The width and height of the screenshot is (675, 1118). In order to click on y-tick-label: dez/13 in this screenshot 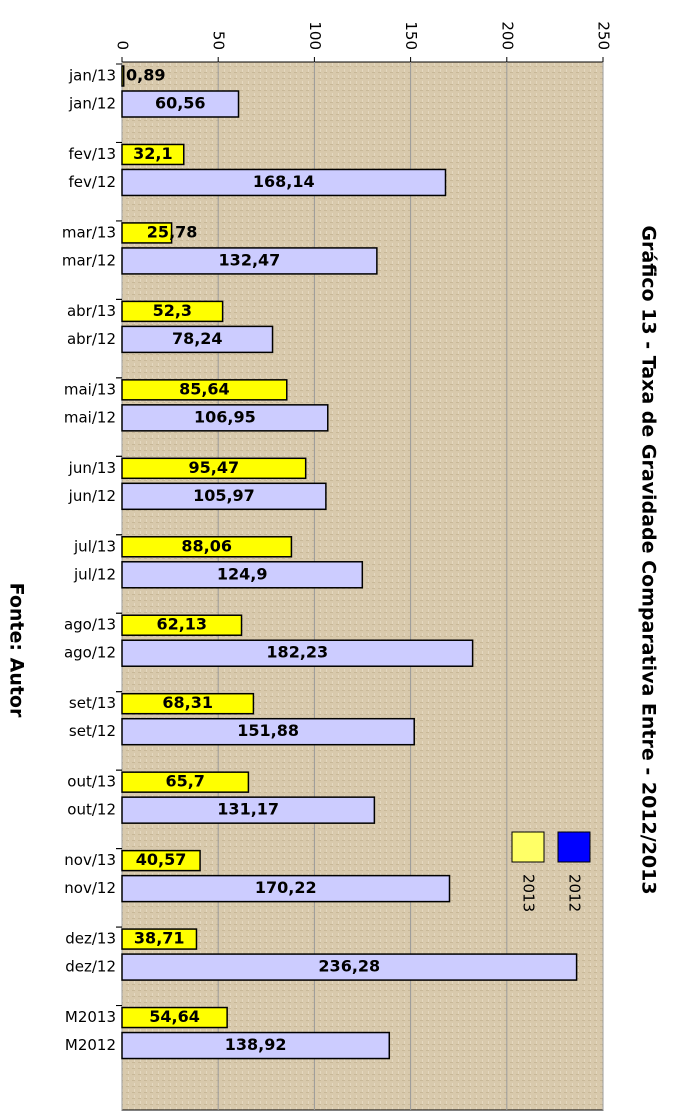, I will do `click(90, 939)`.